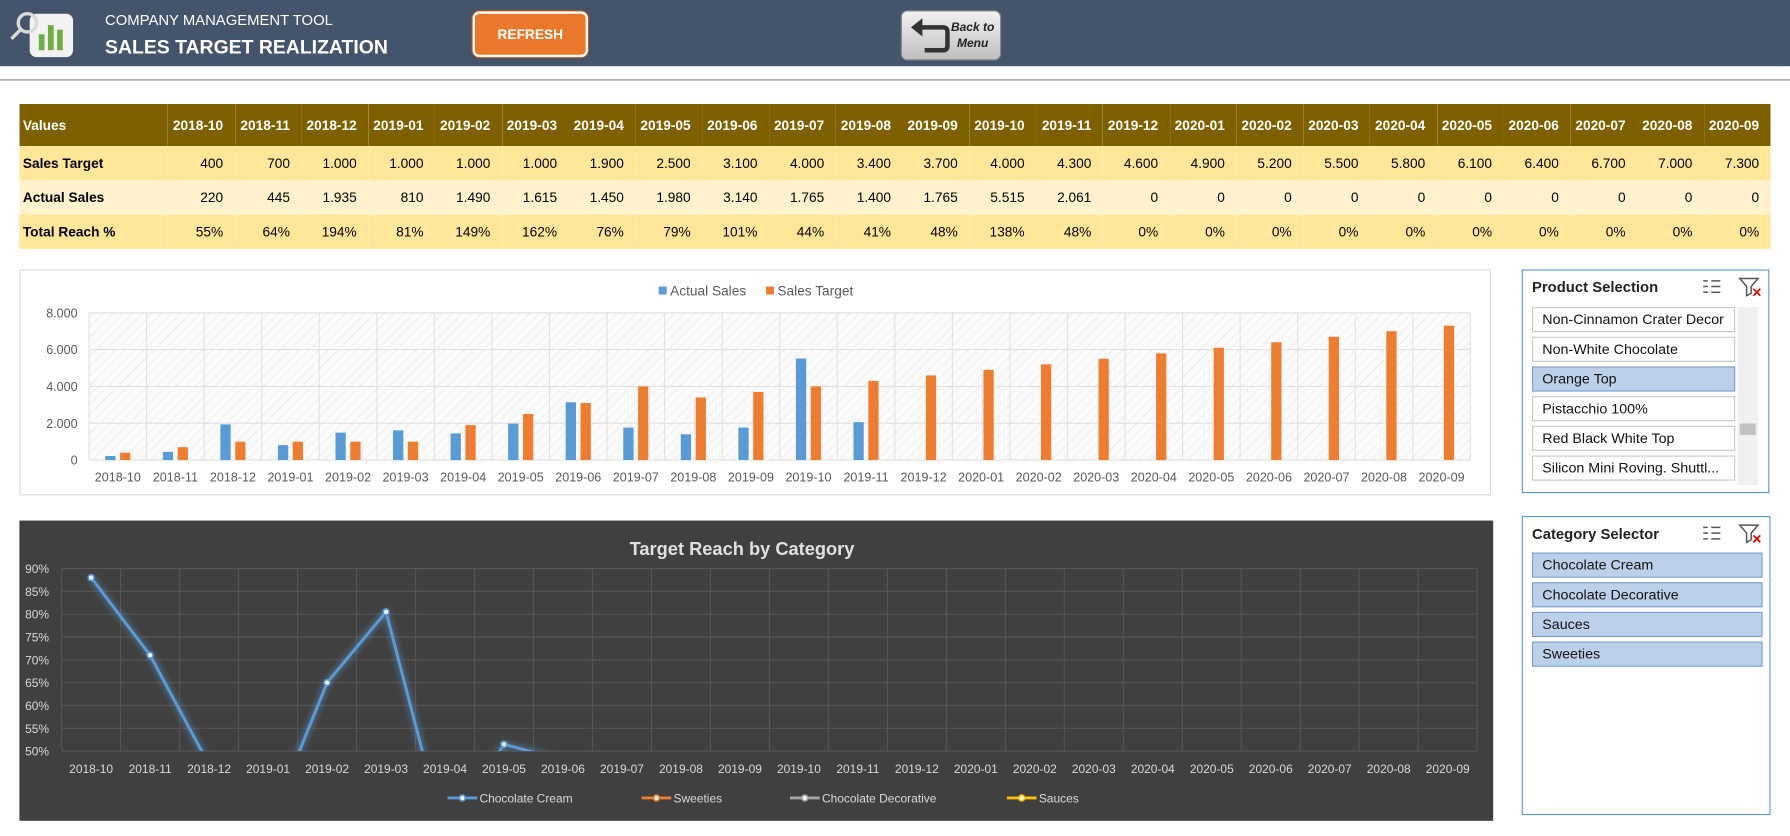 The image size is (1790, 836). I want to click on slicer-item: Non-Cinnamon Crater Decor, so click(1634, 320).